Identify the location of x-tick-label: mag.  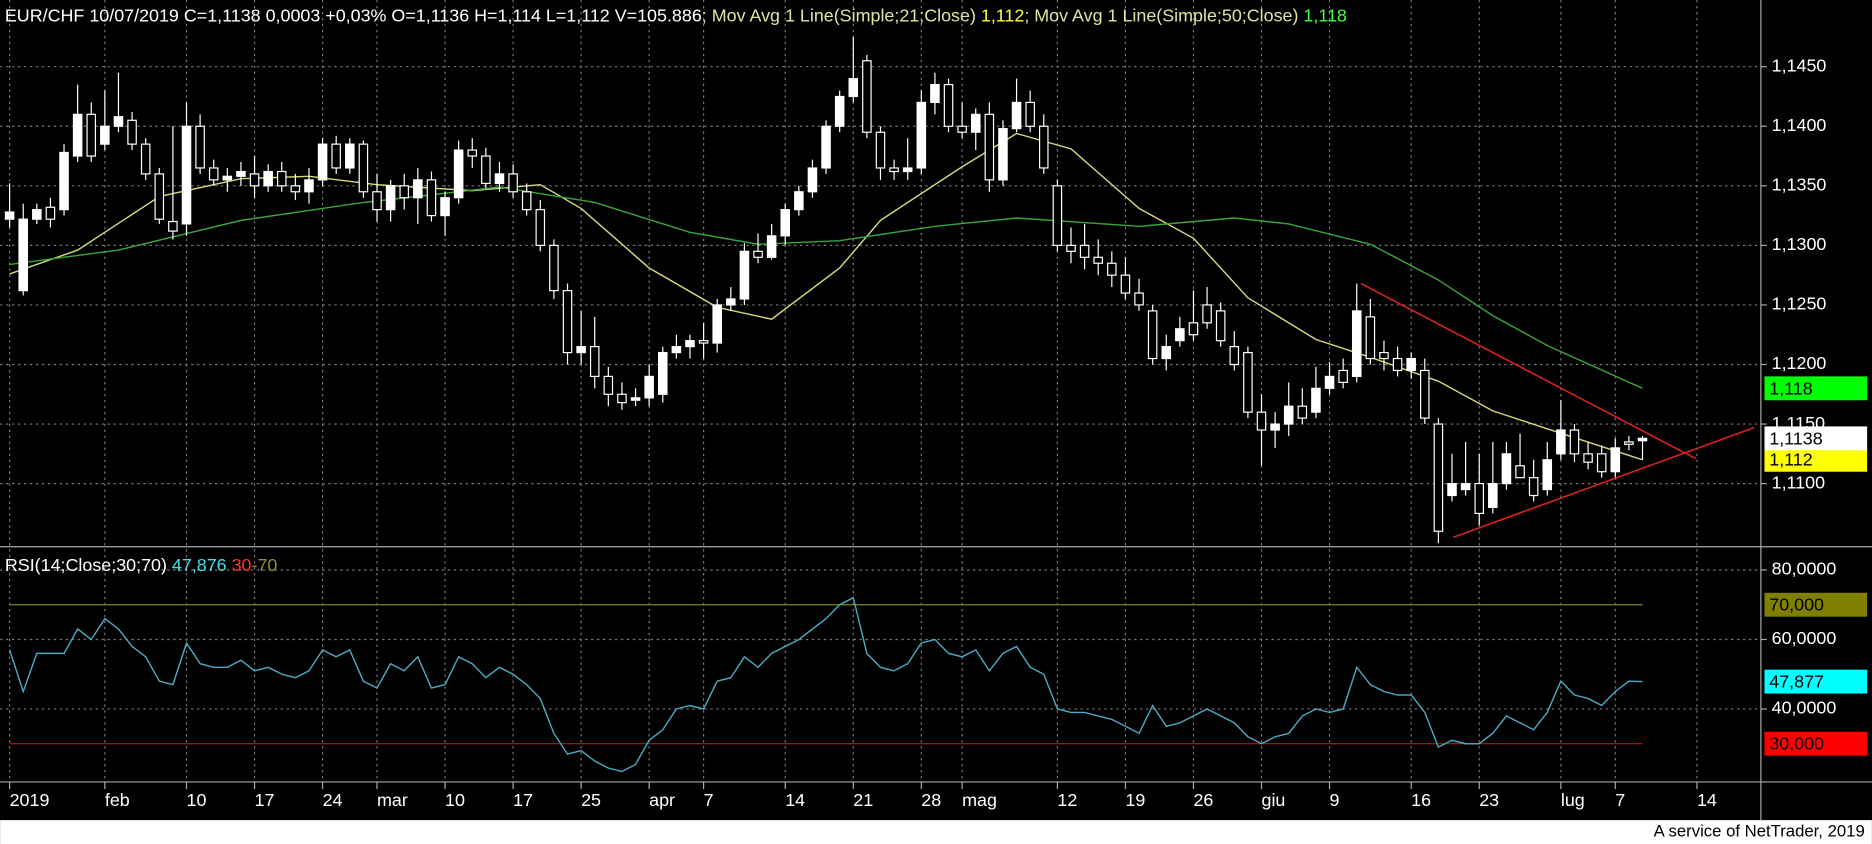
(979, 800).